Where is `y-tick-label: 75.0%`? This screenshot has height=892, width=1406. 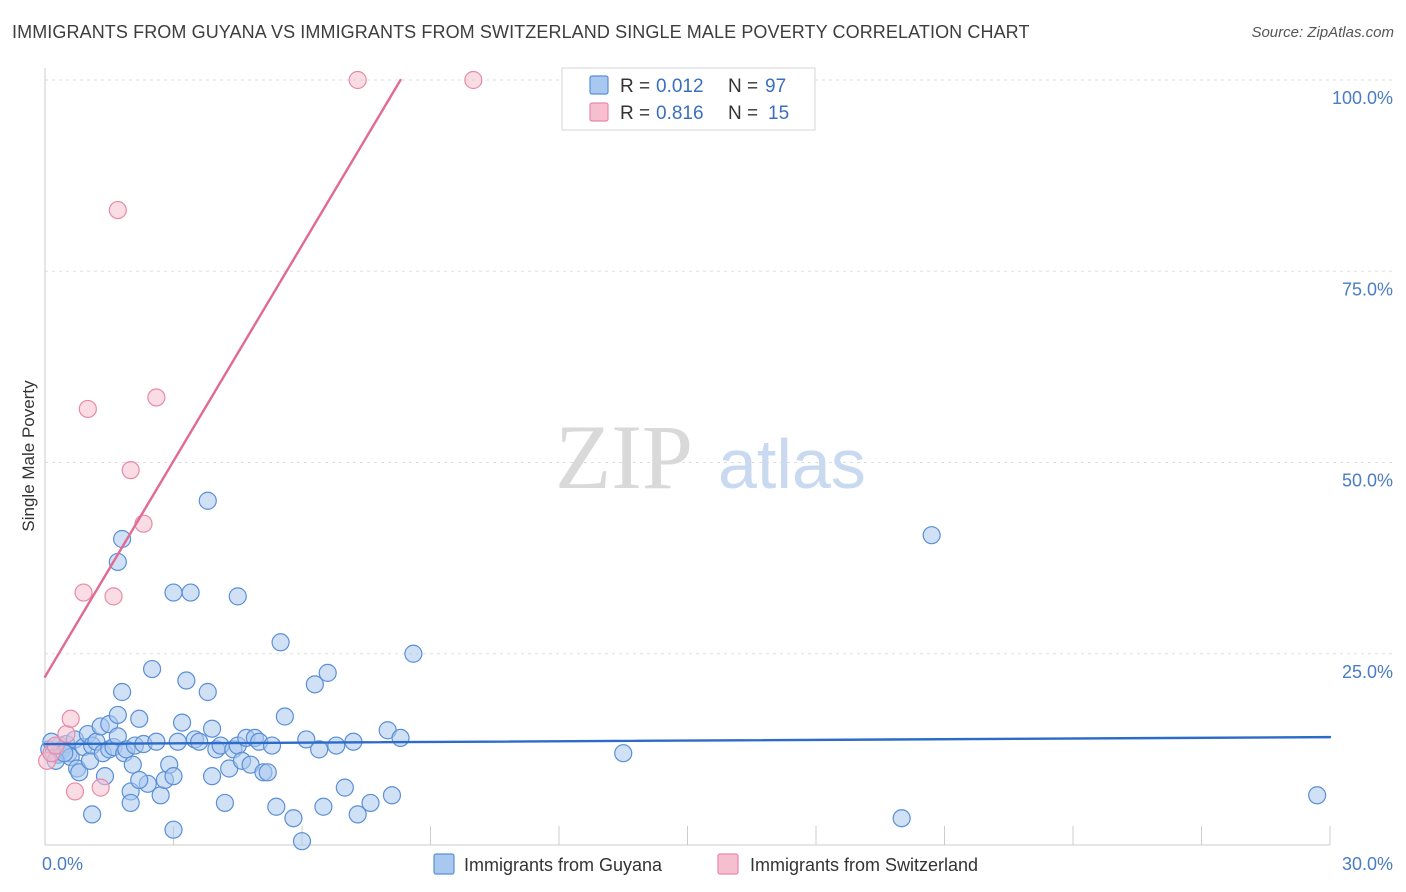
y-tick-label: 75.0% is located at coordinates (1367, 289).